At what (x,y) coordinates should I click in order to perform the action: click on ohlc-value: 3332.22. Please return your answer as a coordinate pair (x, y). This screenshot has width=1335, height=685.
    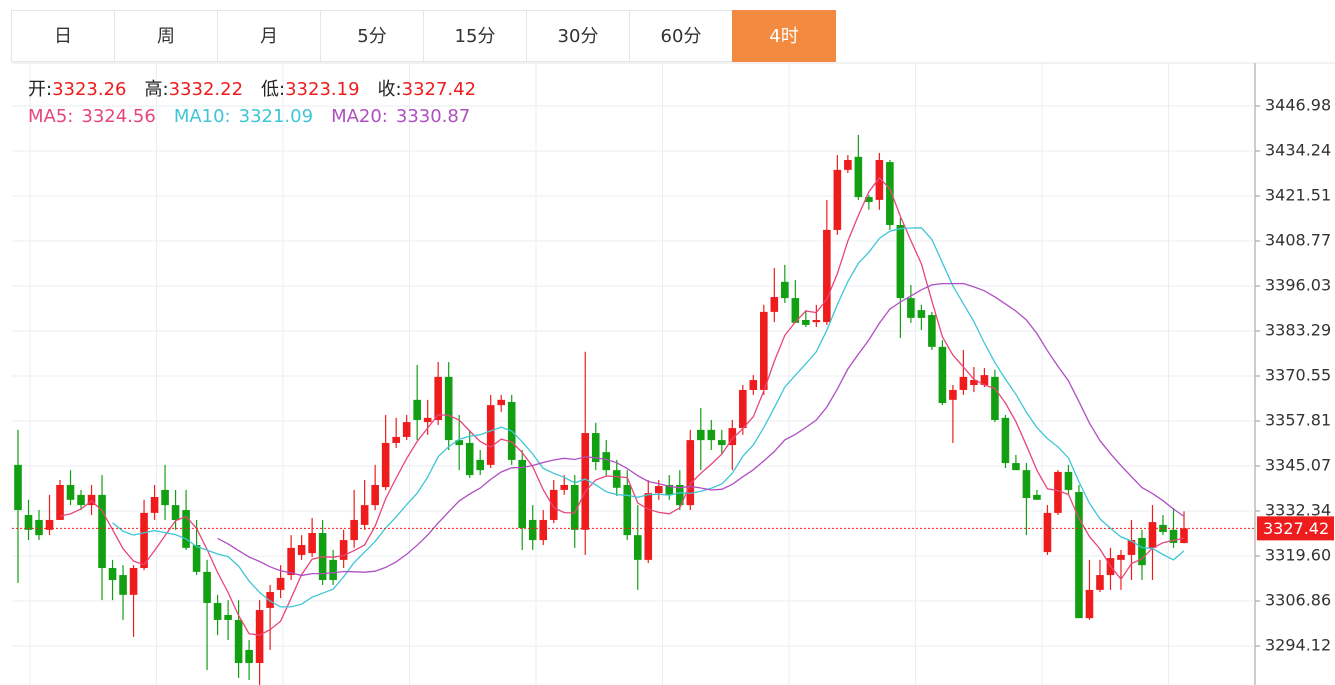
    Looking at the image, I should click on (206, 89).